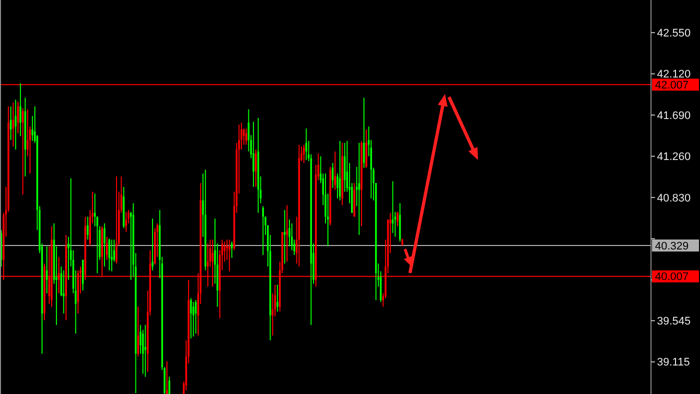  I want to click on y-tick-label: 42.120, so click(674, 74).